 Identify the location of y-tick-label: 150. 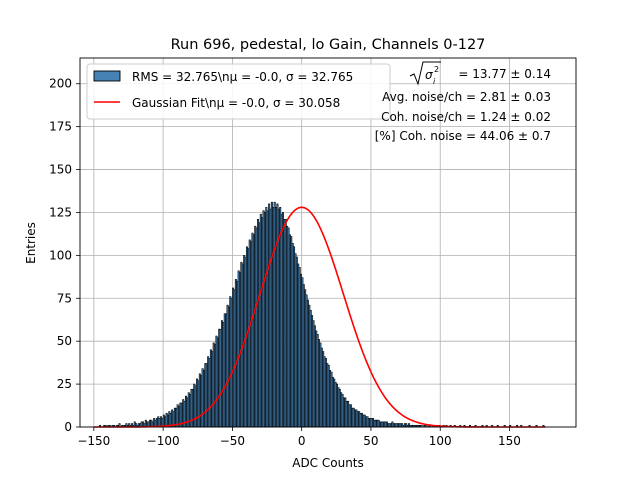
(60, 170).